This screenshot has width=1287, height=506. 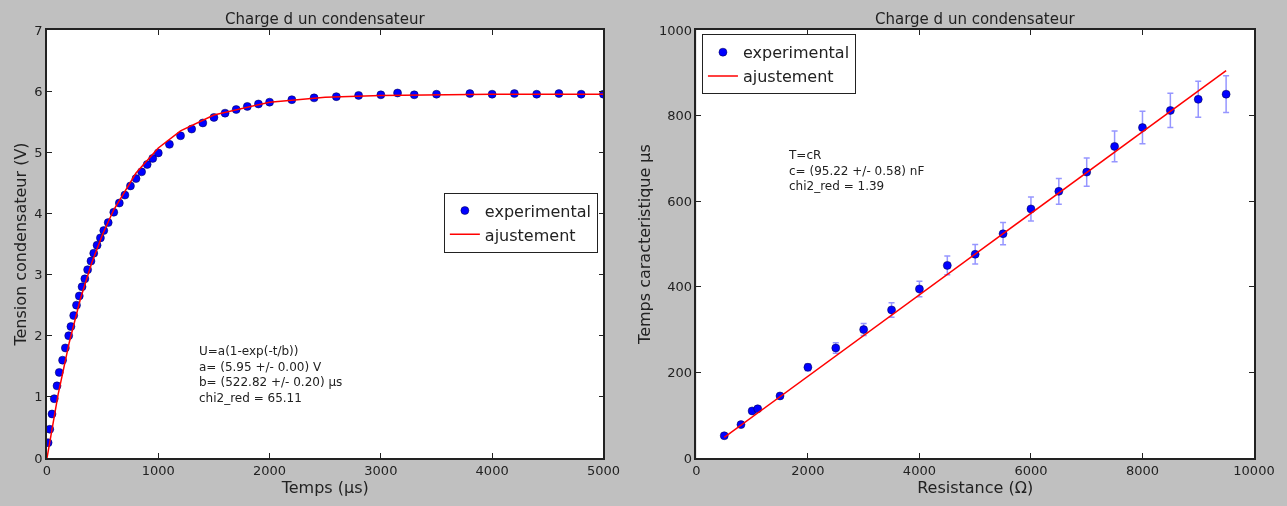 I want to click on x-tick-label: 1000, so click(x=158, y=471).